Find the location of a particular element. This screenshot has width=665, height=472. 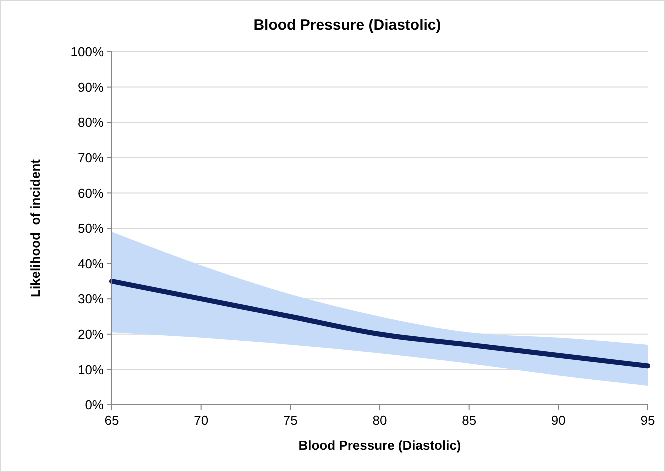

chart-title: Blood Pressure (Diastolic) is located at coordinates (348, 25).